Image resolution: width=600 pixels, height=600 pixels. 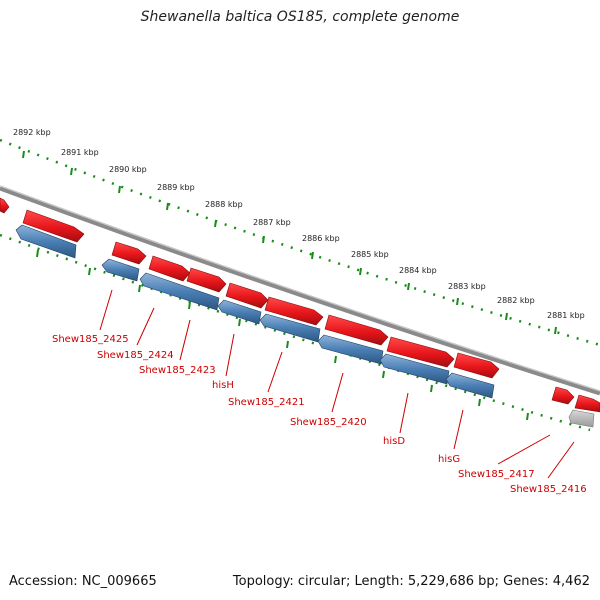 I want to click on gene-label: hisH, so click(x=223, y=385).